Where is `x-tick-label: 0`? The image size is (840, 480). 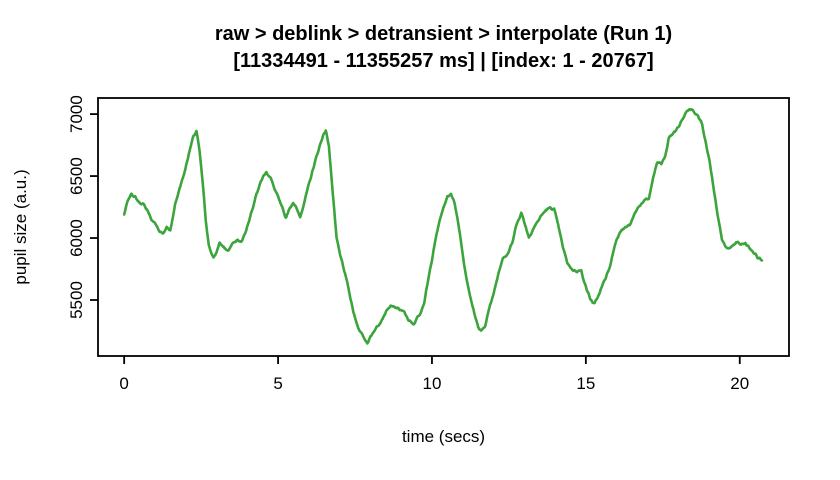 x-tick-label: 0 is located at coordinates (123, 383).